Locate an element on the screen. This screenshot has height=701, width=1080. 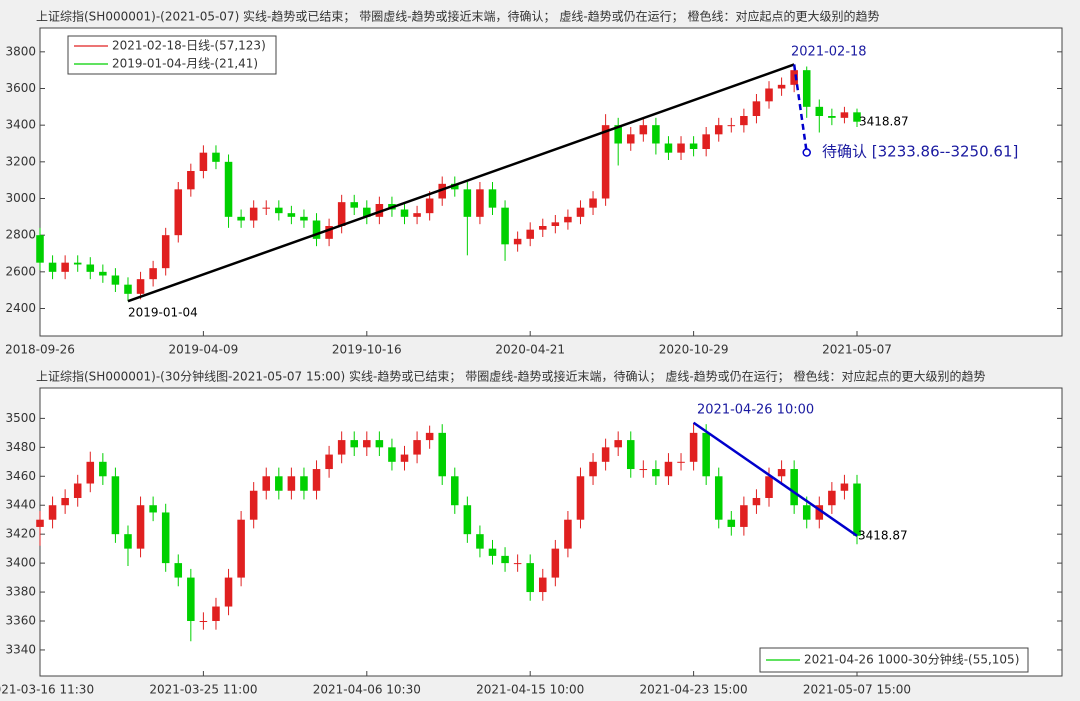
y-tick-label: 3000 is located at coordinates (20, 198).